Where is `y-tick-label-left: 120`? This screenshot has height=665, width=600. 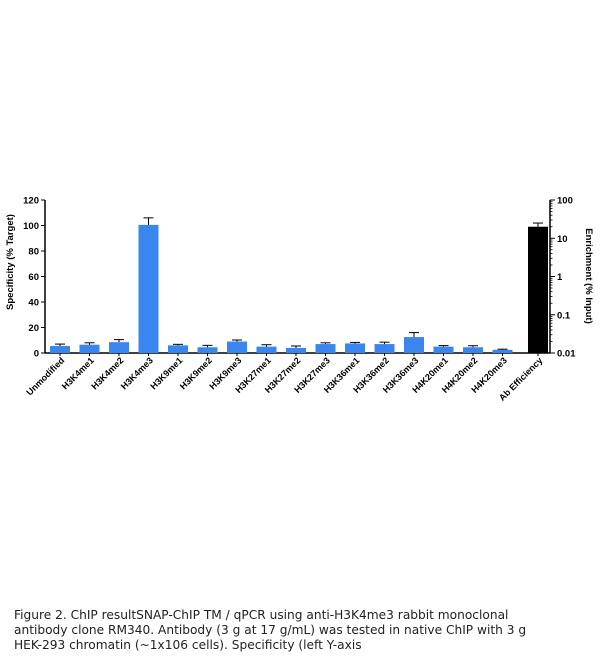 y-tick-label-left: 120 is located at coordinates (31, 201).